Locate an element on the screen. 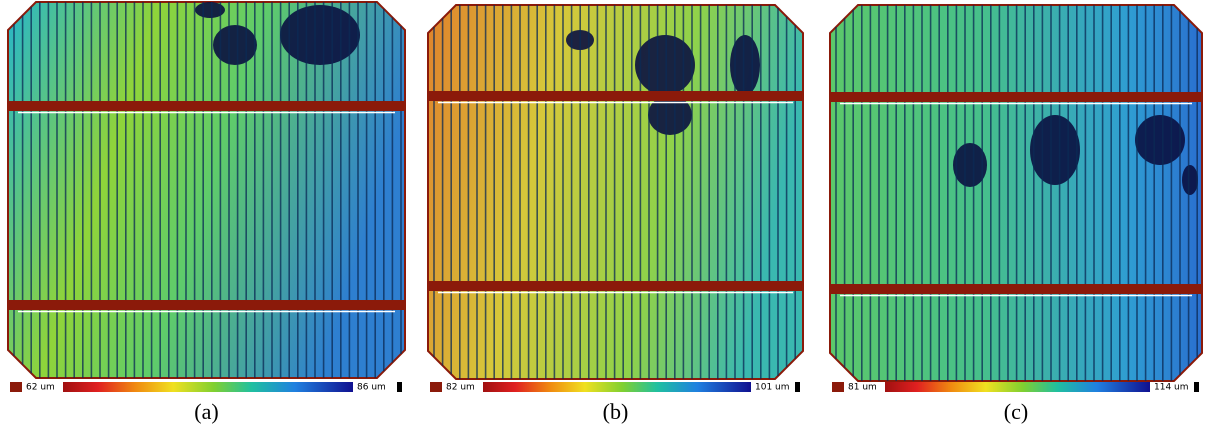 The image size is (1206, 432). scale-min: 82 um is located at coordinates (460, 388).